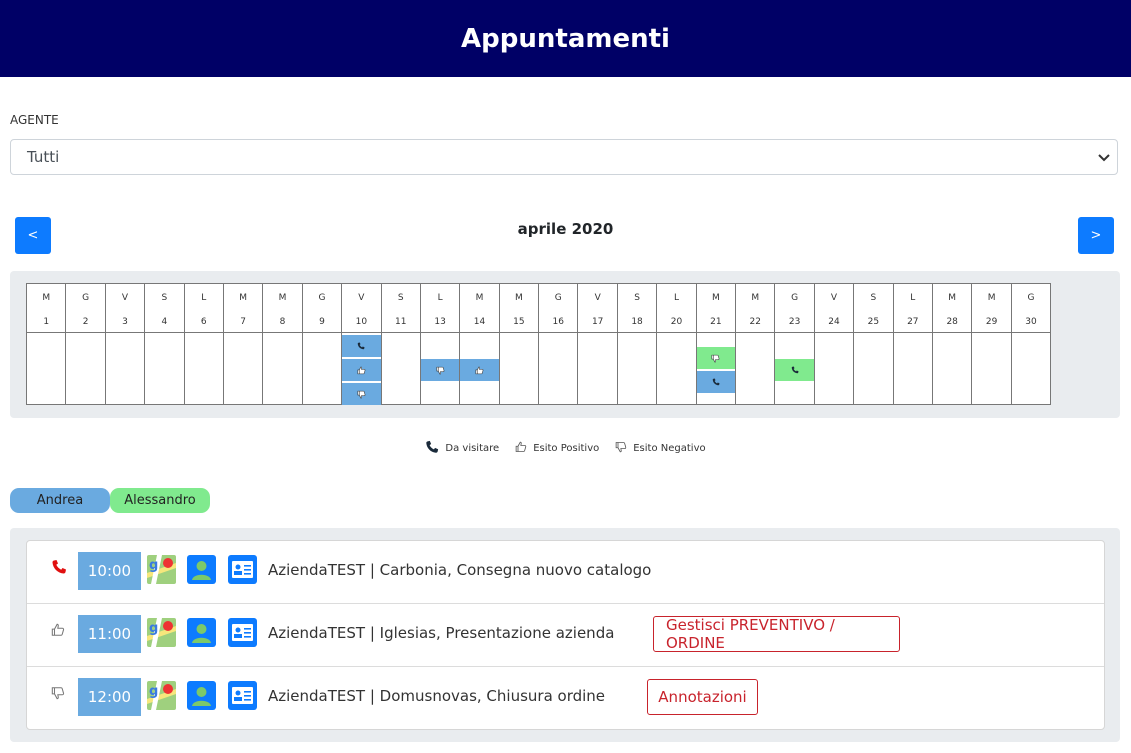 The width and height of the screenshot is (1131, 753). What do you see at coordinates (1096, 235) in the screenshot?
I see `next-month-button: >` at bounding box center [1096, 235].